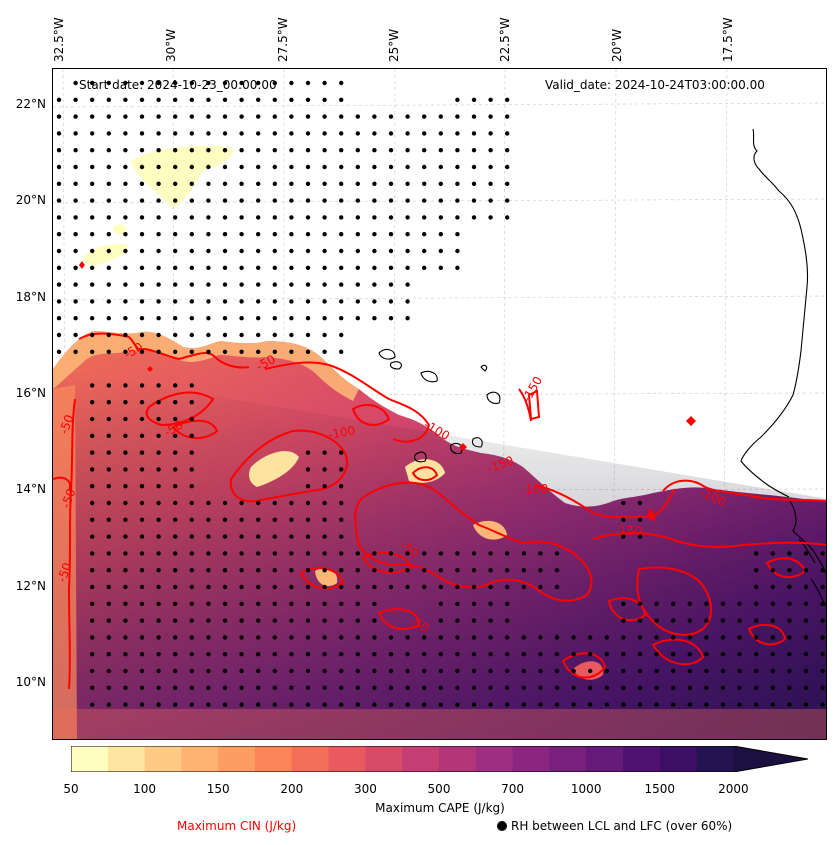 The width and height of the screenshot is (837, 845). Describe the element at coordinates (30, 297) in the screenshot. I see `lat-label: 18°N` at that location.